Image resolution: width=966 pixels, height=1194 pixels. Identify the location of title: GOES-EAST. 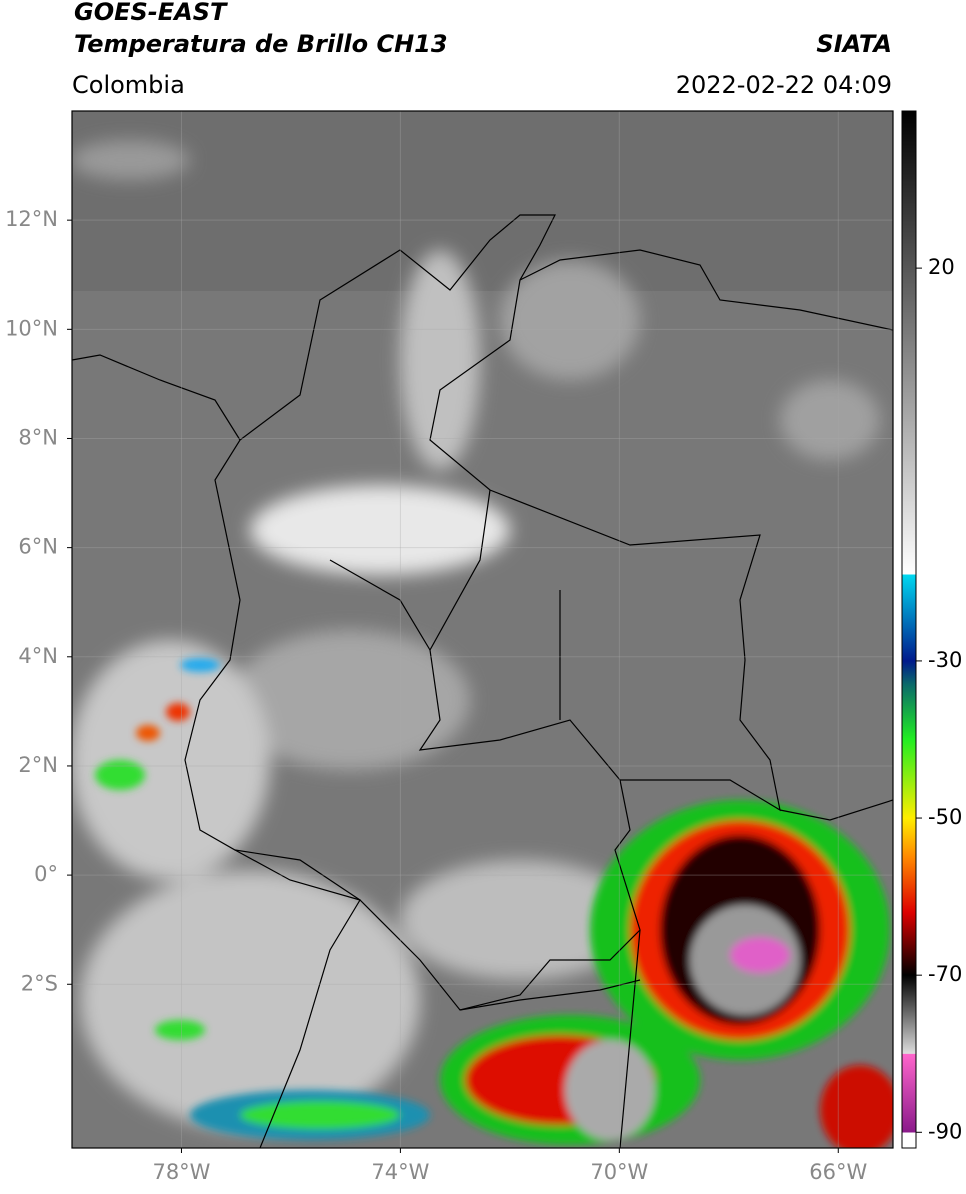
(151, 13).